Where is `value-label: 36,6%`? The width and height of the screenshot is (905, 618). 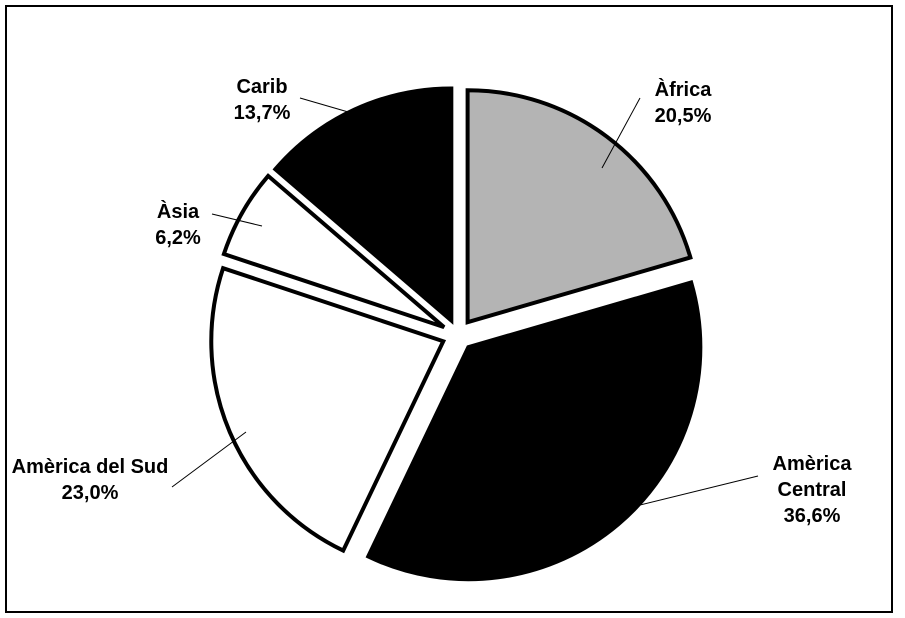
value-label: 36,6% is located at coordinates (812, 516).